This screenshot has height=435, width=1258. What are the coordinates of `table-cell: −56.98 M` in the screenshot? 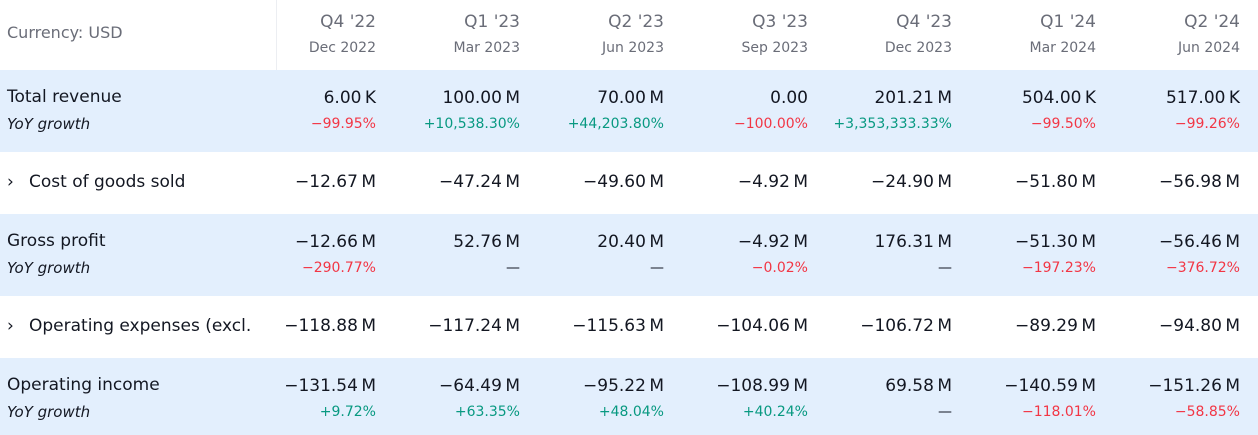 It's located at (1168, 183).